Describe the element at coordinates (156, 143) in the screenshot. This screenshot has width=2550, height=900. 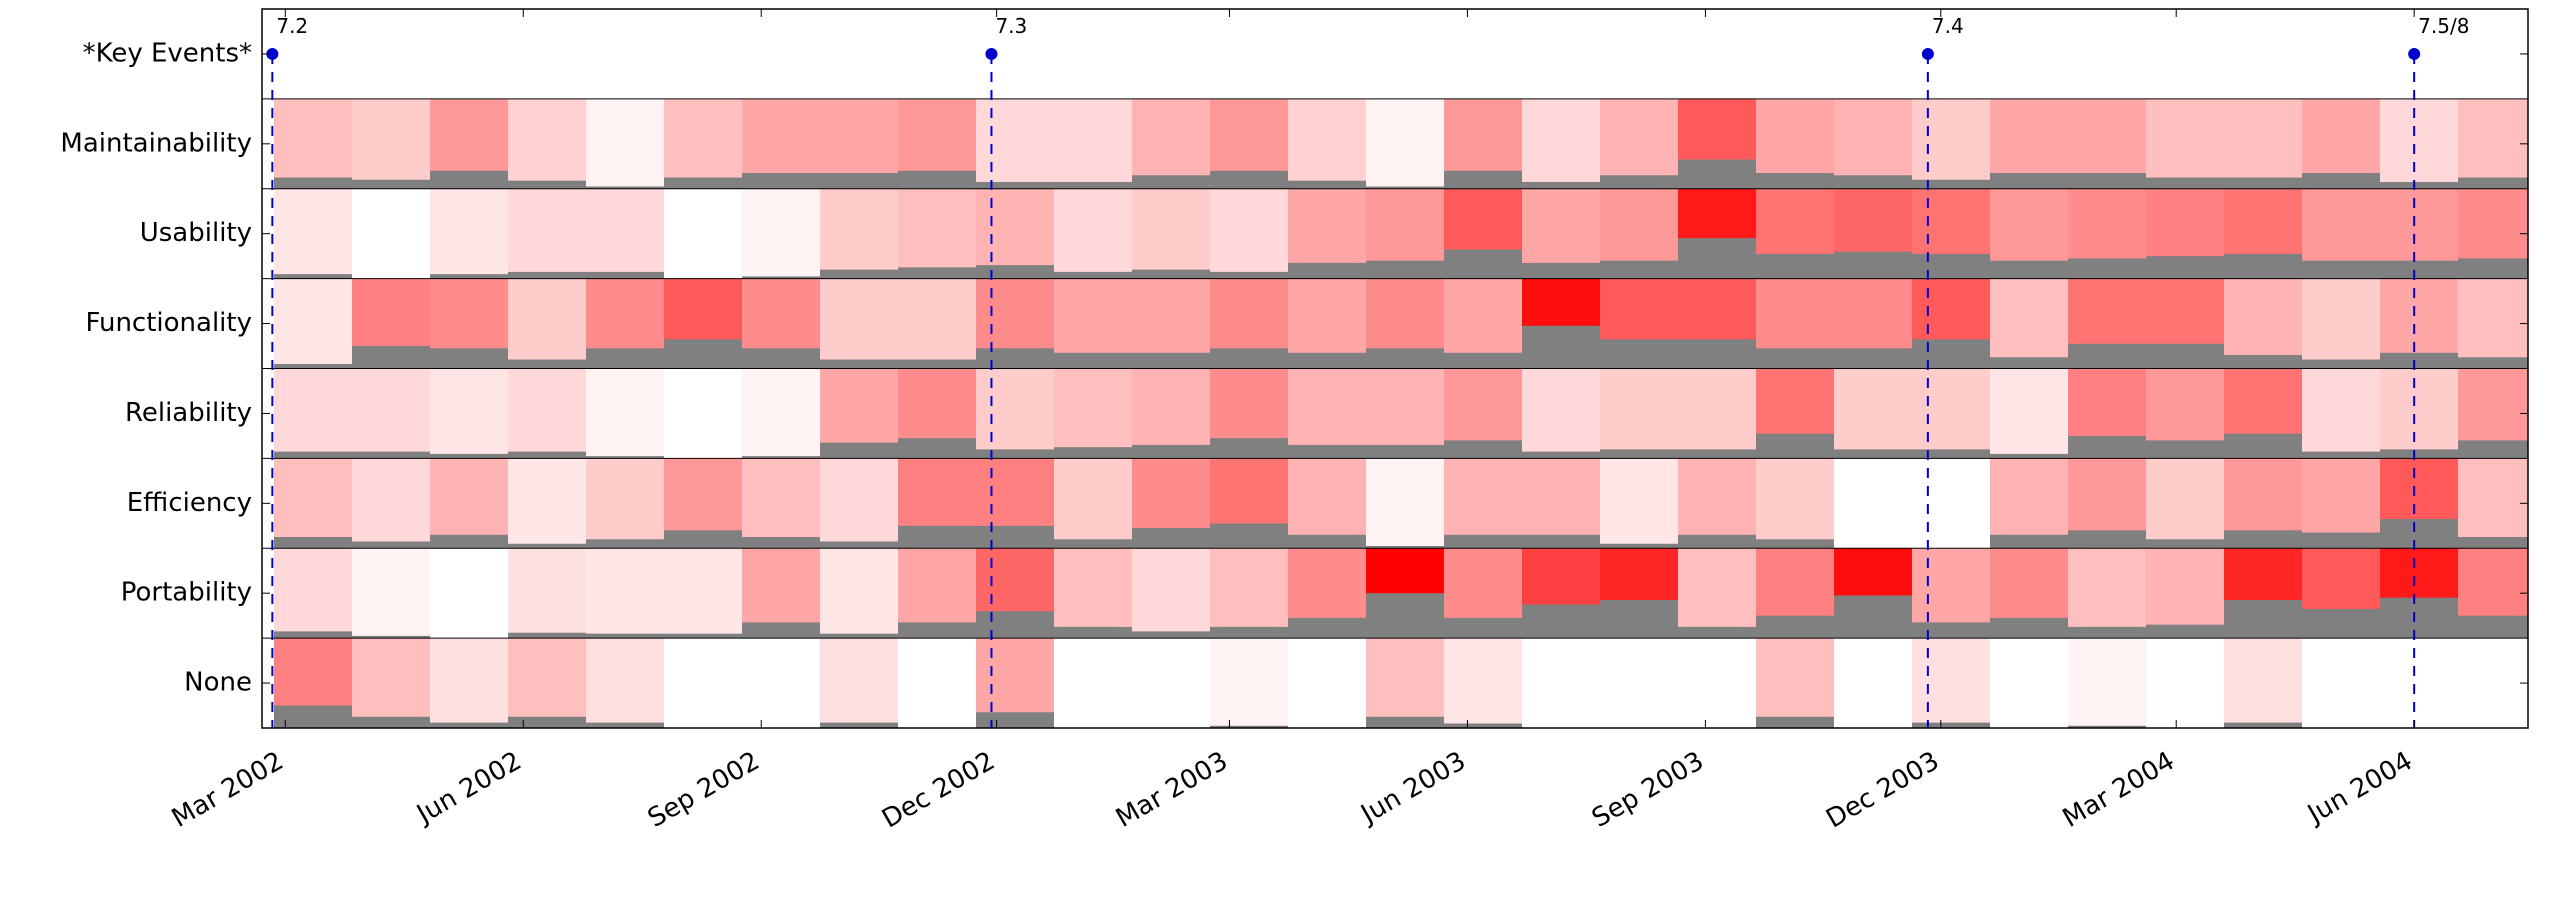
I see `row-label-1: Maintainability` at that location.